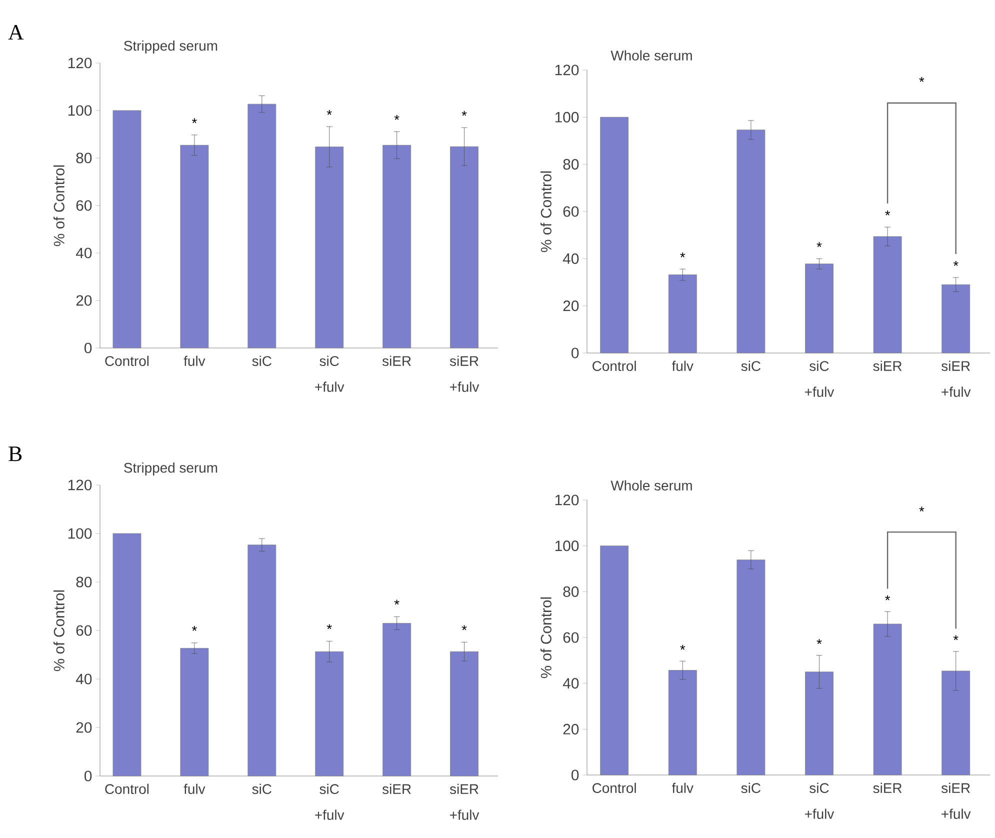 The height and width of the screenshot is (838, 995). Describe the element at coordinates (16, 32) in the screenshot. I see `text: A` at that location.